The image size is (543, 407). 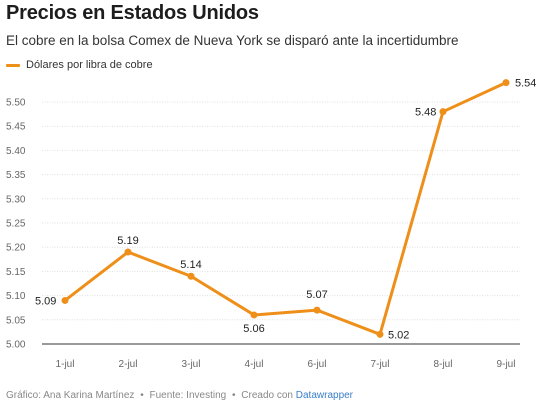 I want to click on x-tick-label: 7-jul, so click(x=380, y=364).